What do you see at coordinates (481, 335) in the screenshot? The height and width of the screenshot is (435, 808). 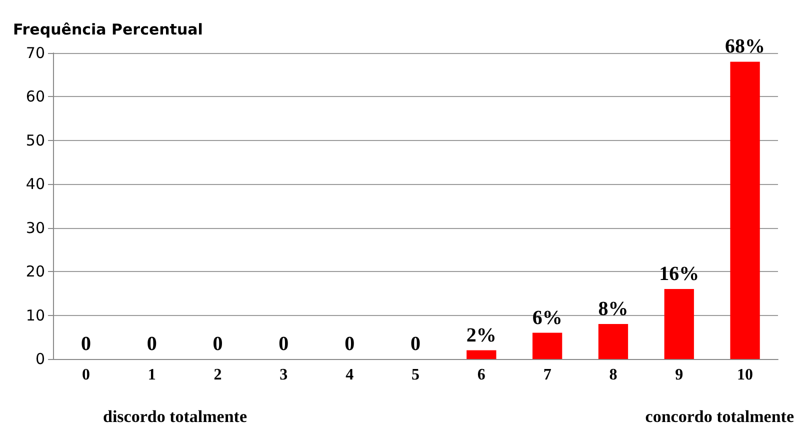 I see `data-label: 2%` at bounding box center [481, 335].